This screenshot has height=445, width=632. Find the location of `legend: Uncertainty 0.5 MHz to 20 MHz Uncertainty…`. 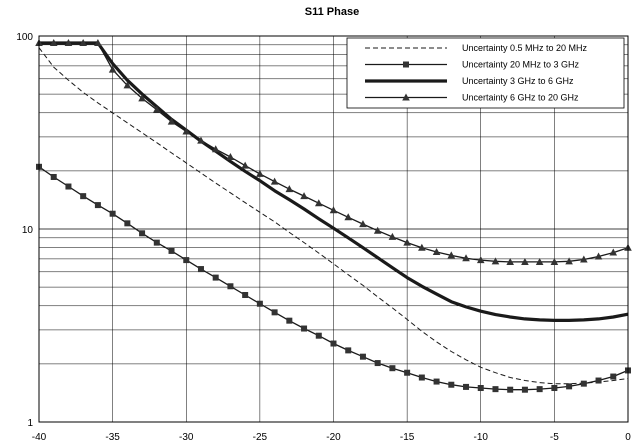

legend: Uncertainty 0.5 MHz to 20 MHz Uncertainty… is located at coordinates (485, 73).